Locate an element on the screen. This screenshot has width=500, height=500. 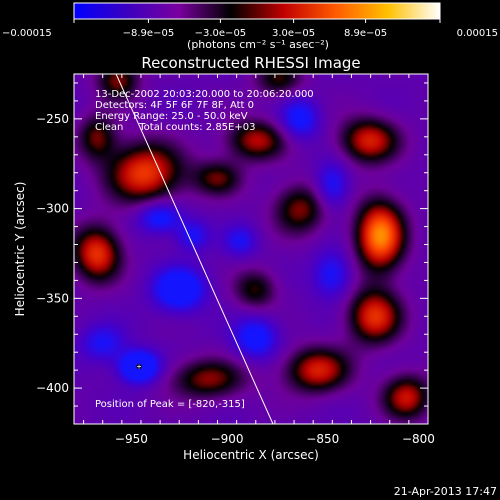
annotation-energy-range: Energy Range: 25.0 - 50.0 keV is located at coordinates (171, 116).